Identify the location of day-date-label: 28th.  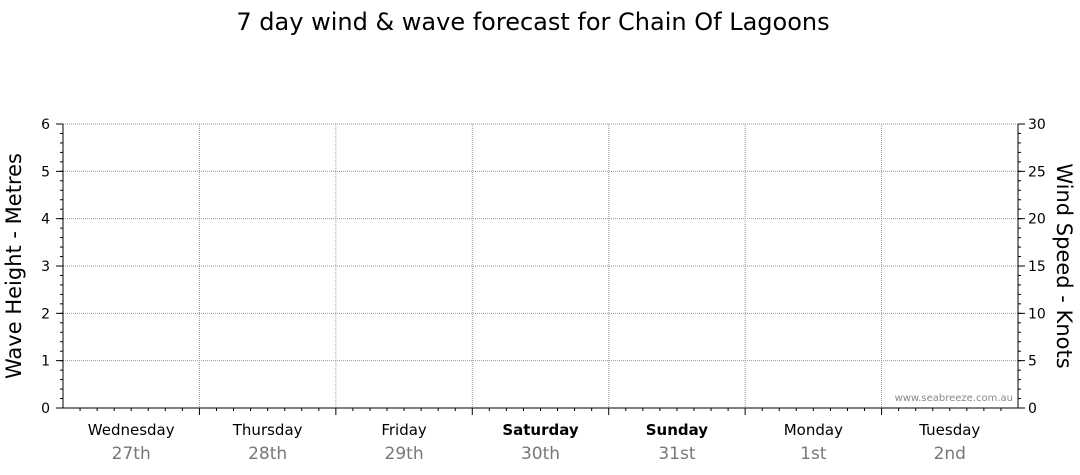
(267, 454).